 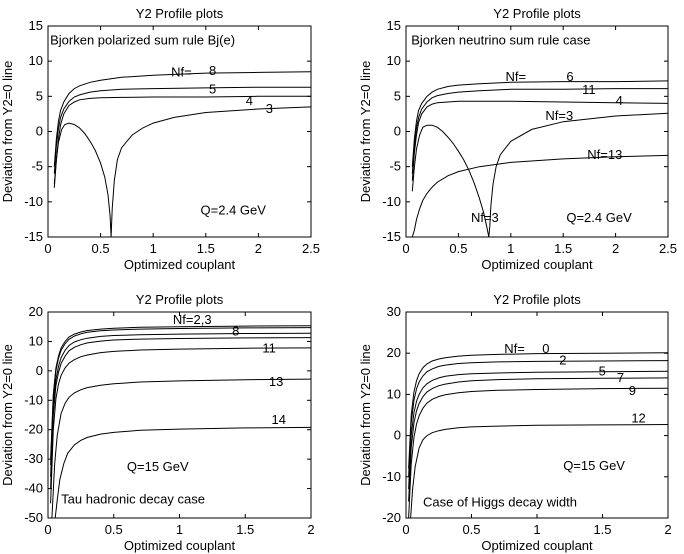 I want to click on chart-1-annotation: 5, so click(x=212, y=89).